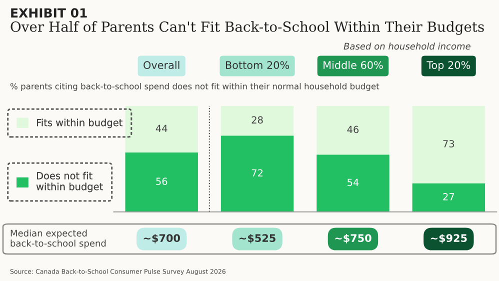 The width and height of the screenshot is (499, 281). Describe the element at coordinates (195, 87) in the screenshot. I see `text: % parents citing back-to-school spend does not fit within their normal household budget` at that location.